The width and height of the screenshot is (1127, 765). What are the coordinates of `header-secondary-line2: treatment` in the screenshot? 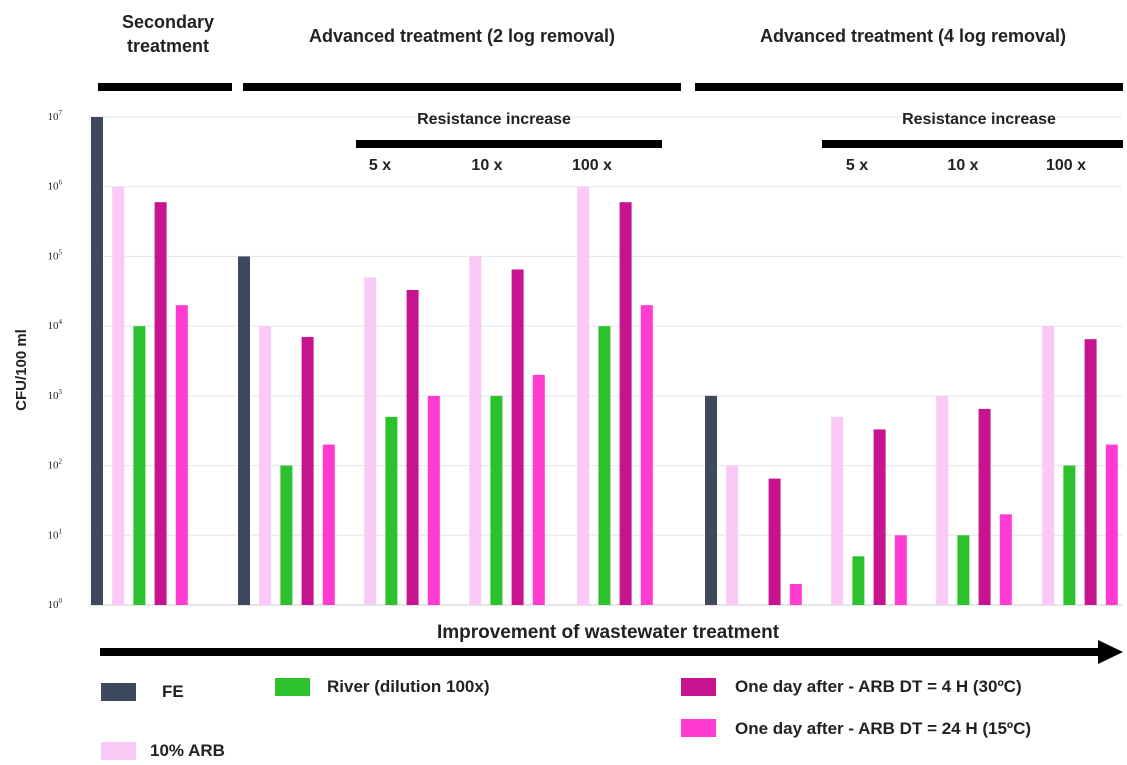 It's located at (168, 46).